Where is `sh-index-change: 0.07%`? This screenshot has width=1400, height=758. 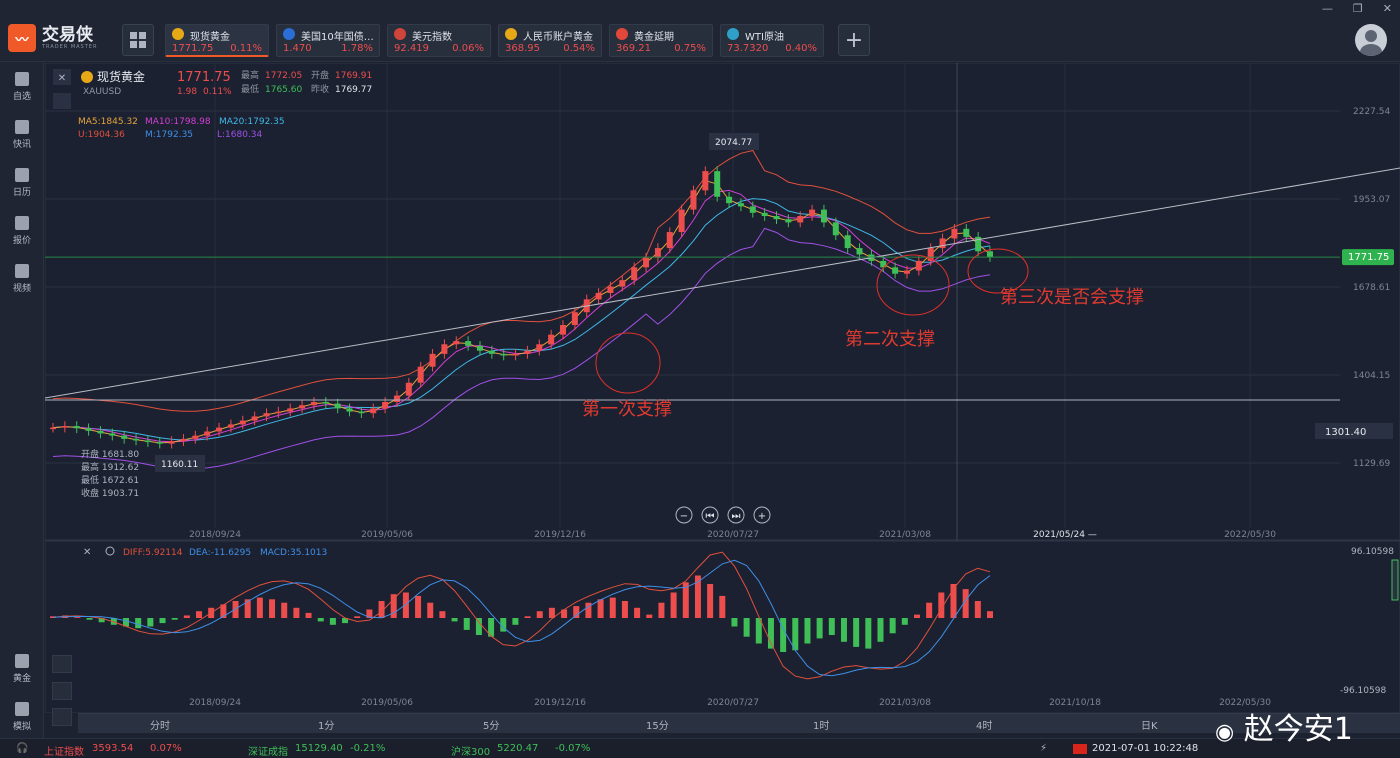 sh-index-change: 0.07% is located at coordinates (166, 748).